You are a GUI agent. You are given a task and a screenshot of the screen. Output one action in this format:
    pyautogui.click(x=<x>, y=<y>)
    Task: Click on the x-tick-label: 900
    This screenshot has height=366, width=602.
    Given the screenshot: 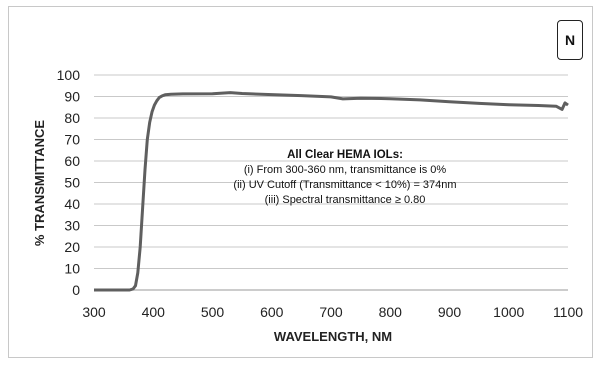 What is the action you would take?
    pyautogui.click(x=450, y=312)
    